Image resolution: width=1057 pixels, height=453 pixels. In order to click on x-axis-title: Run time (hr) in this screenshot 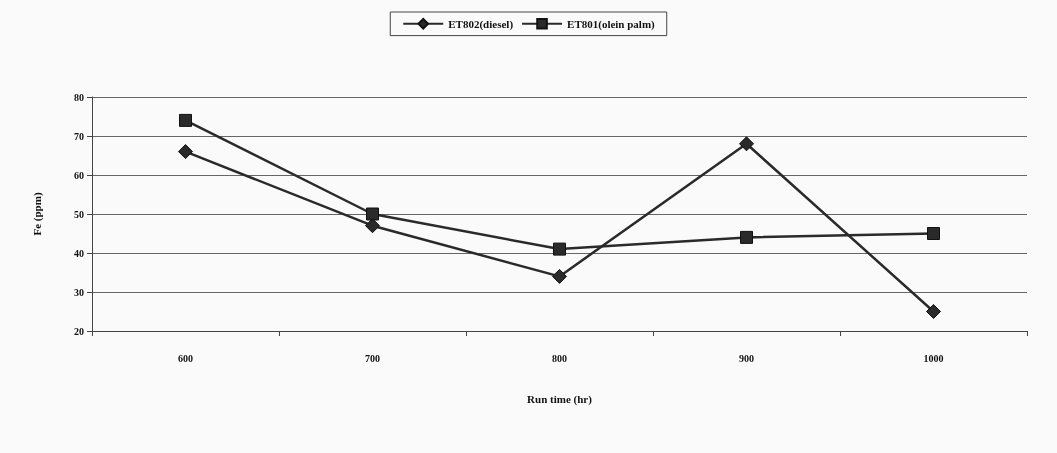, I will do `click(560, 399)`.